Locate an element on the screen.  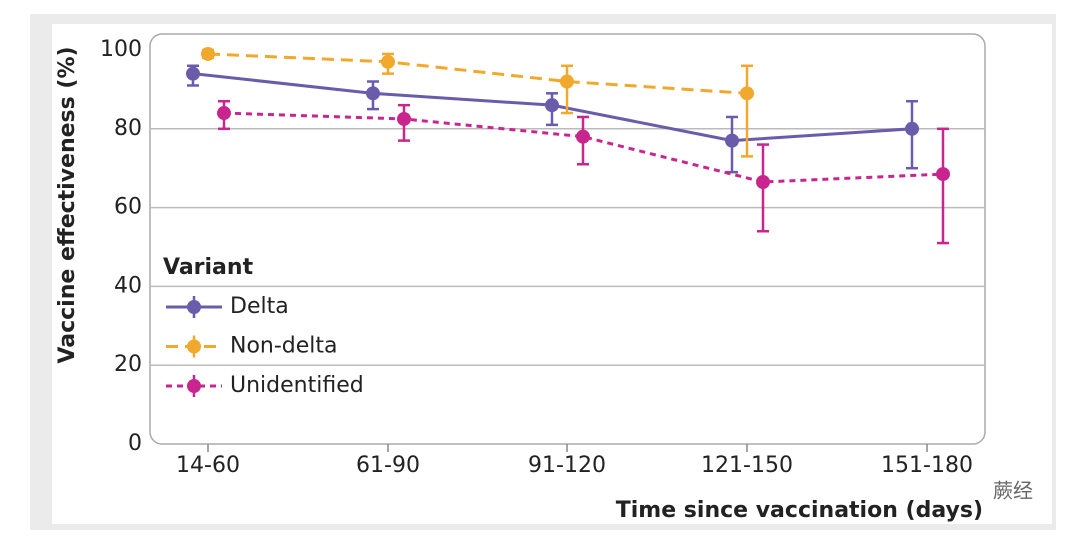
y-tick-label: 60 is located at coordinates (128, 207).